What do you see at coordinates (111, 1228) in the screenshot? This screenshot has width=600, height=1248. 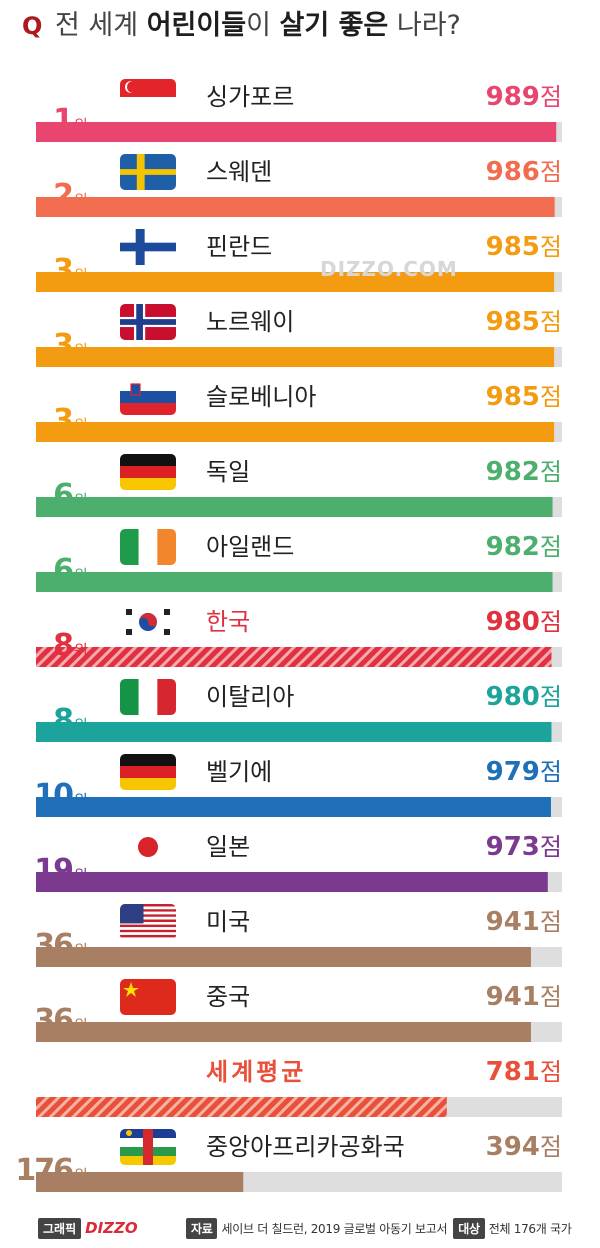 I see `brand-logo: DIZZO` at bounding box center [111, 1228].